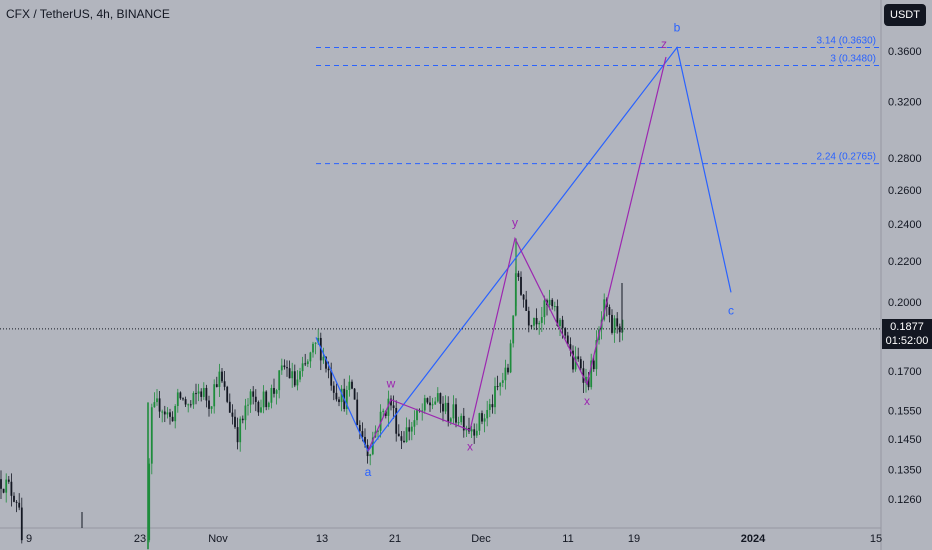  I want to click on level-label: 3 (0.3480), so click(853, 58).